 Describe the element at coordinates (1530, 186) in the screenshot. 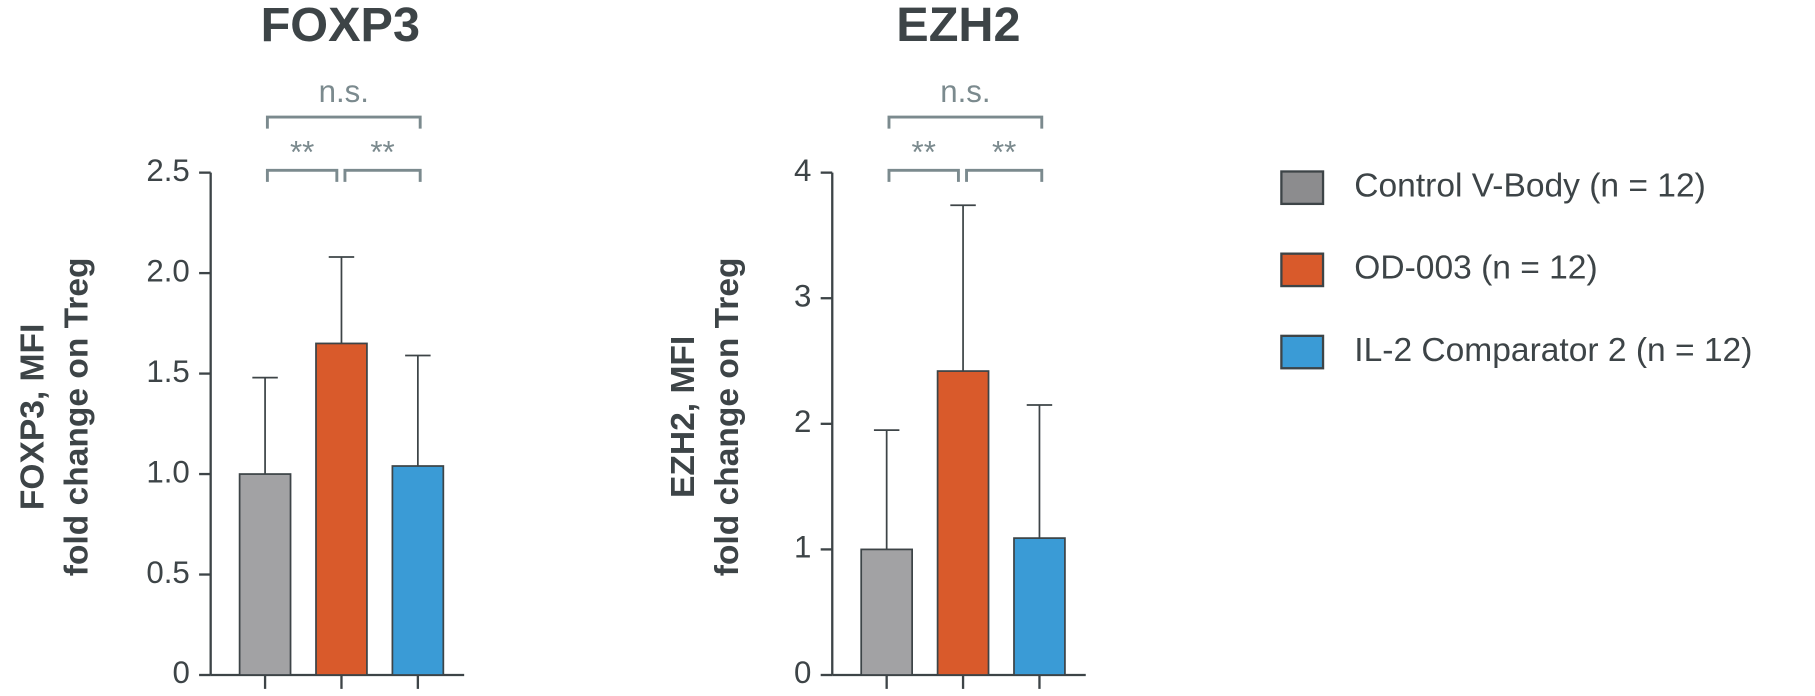

I see `legend-label: Control V-Body (n = 12)` at that location.